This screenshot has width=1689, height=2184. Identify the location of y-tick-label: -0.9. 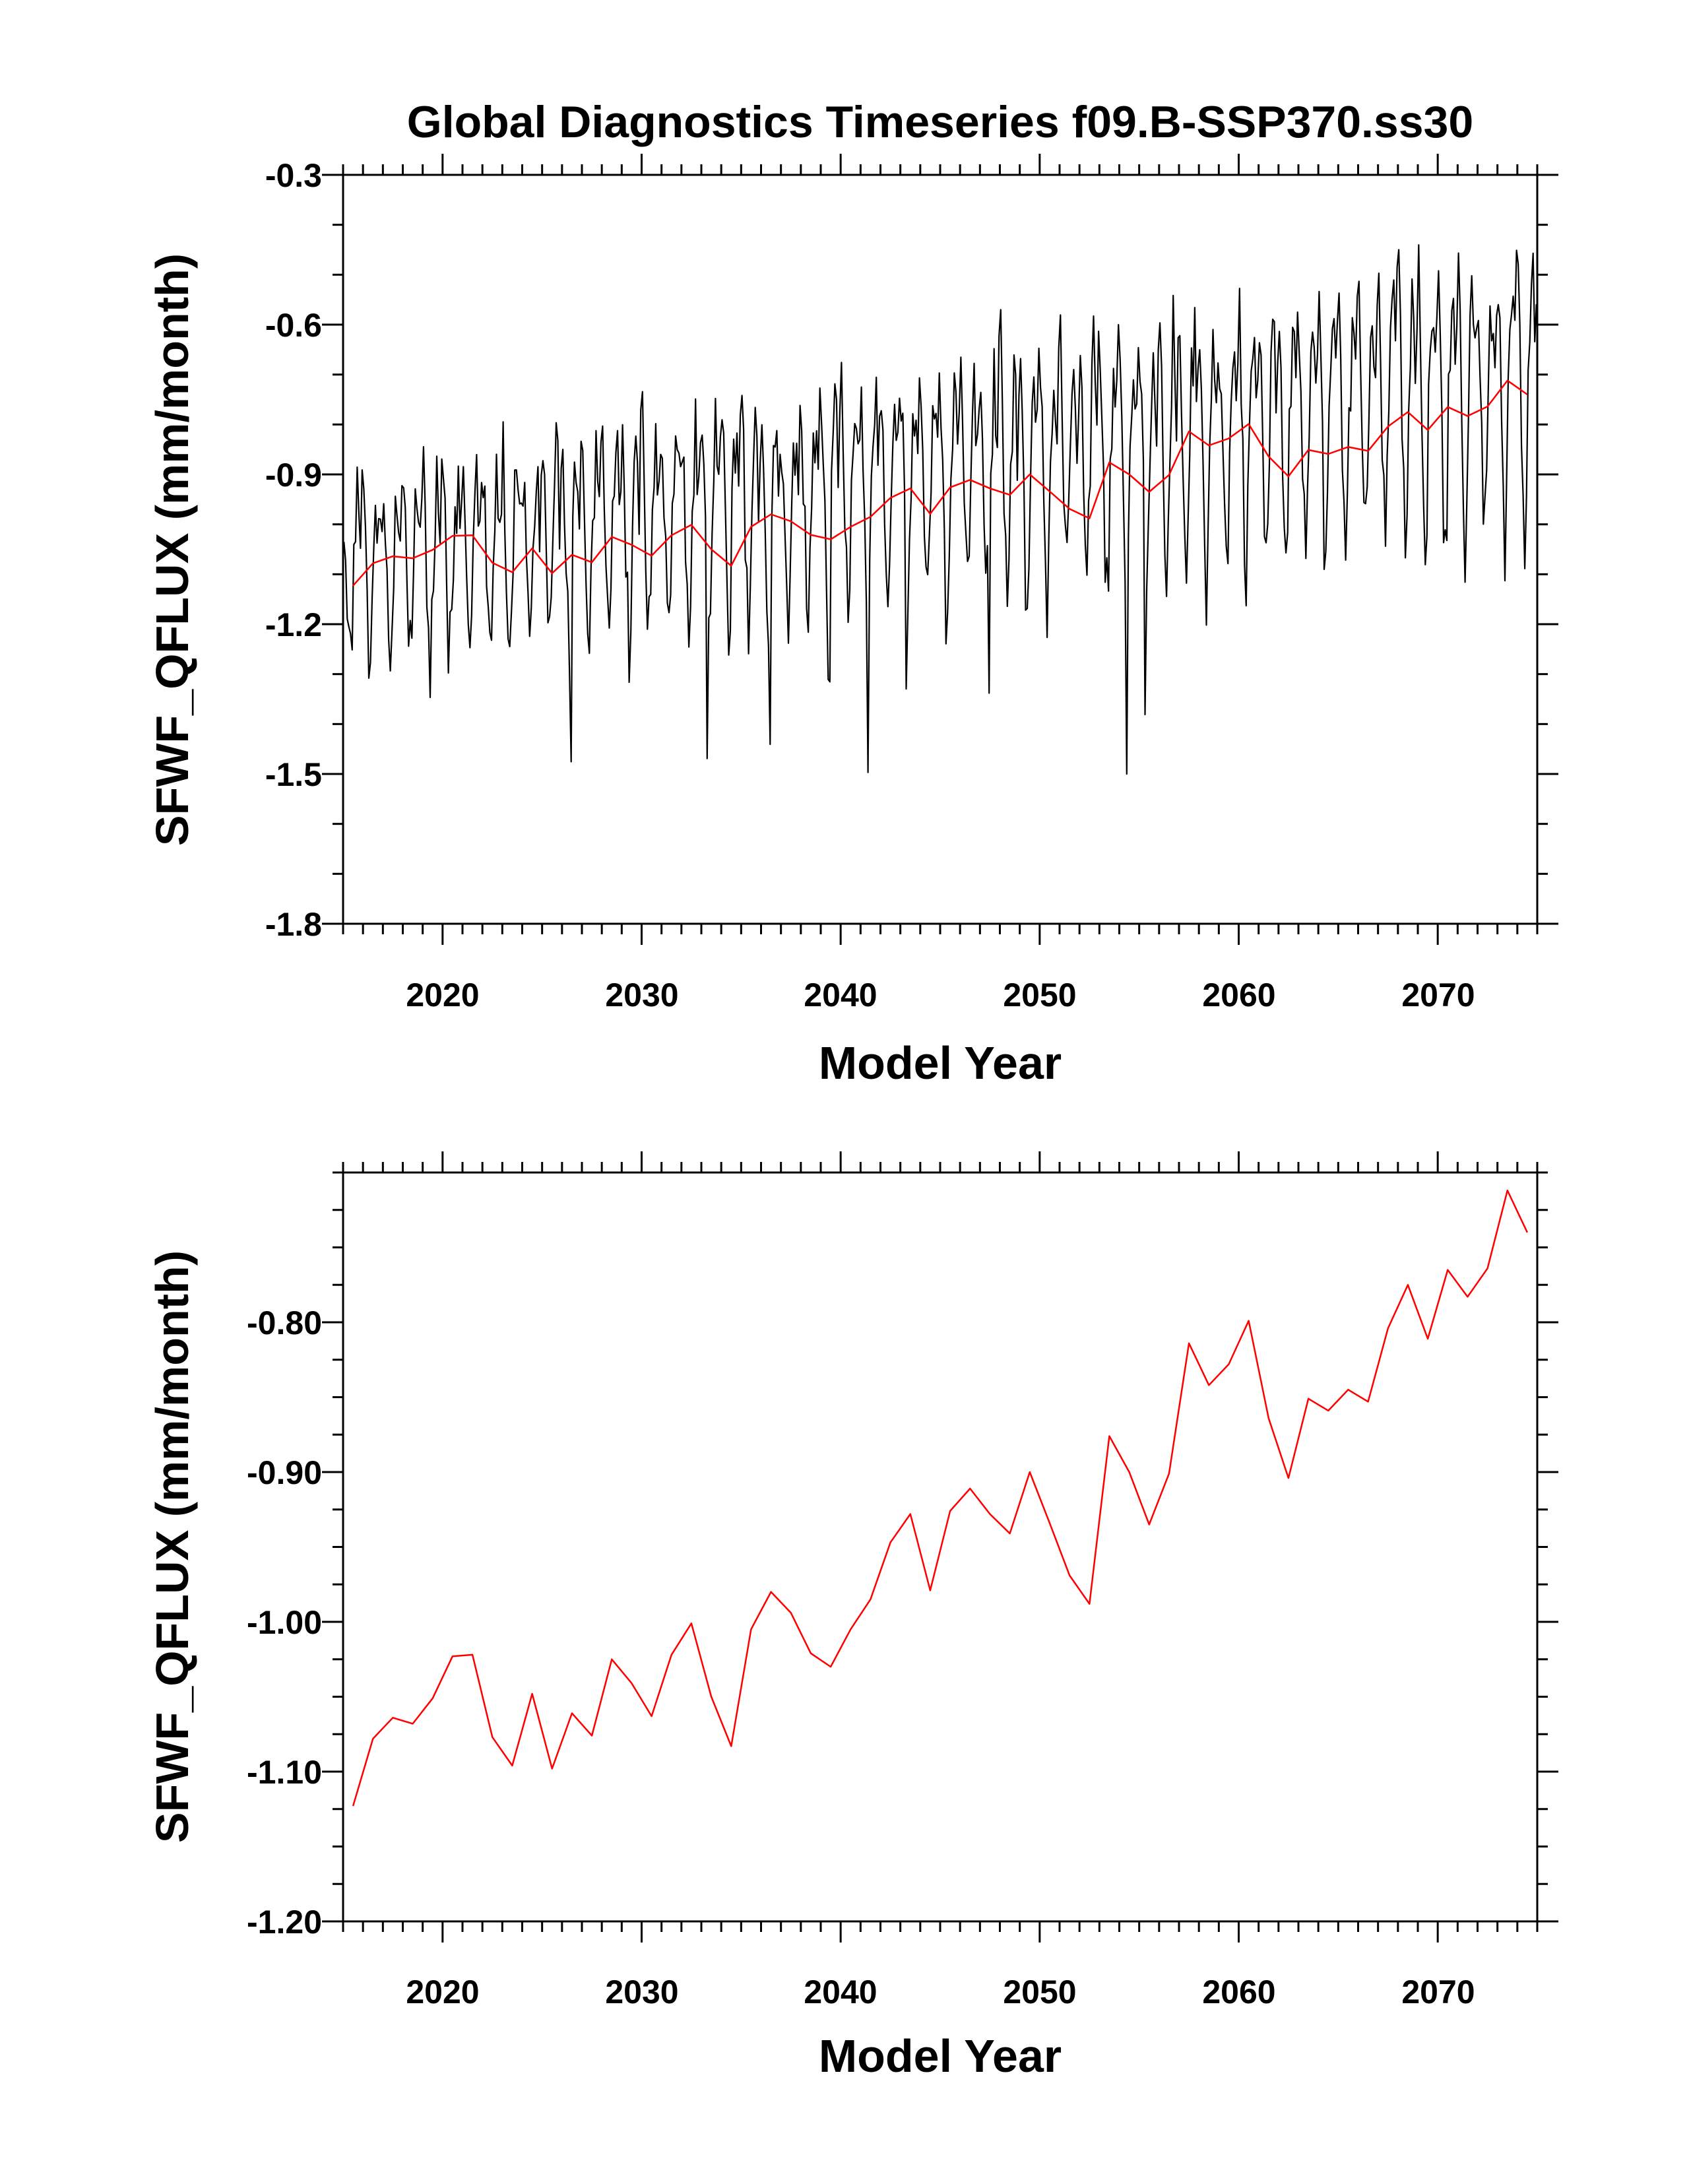
(293, 475).